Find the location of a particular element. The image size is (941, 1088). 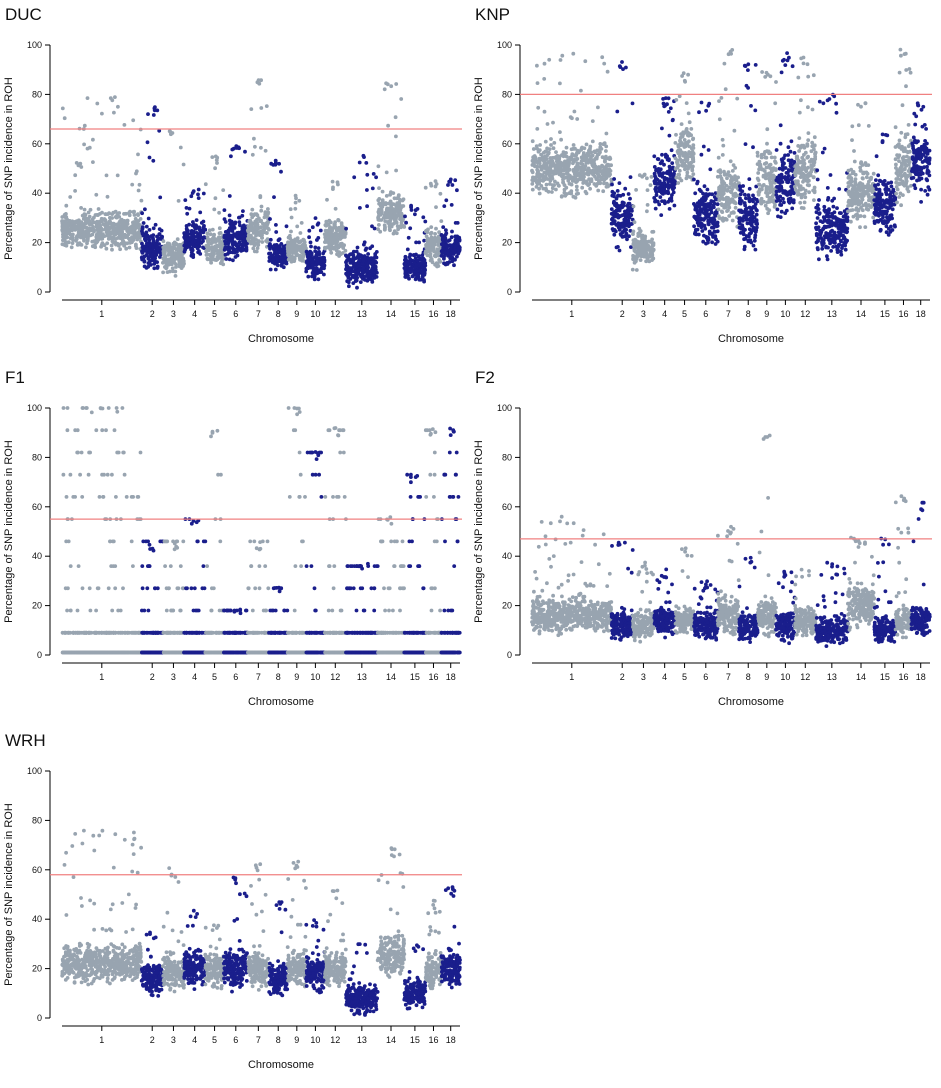

x-tick-label: 8 is located at coordinates (278, 314).